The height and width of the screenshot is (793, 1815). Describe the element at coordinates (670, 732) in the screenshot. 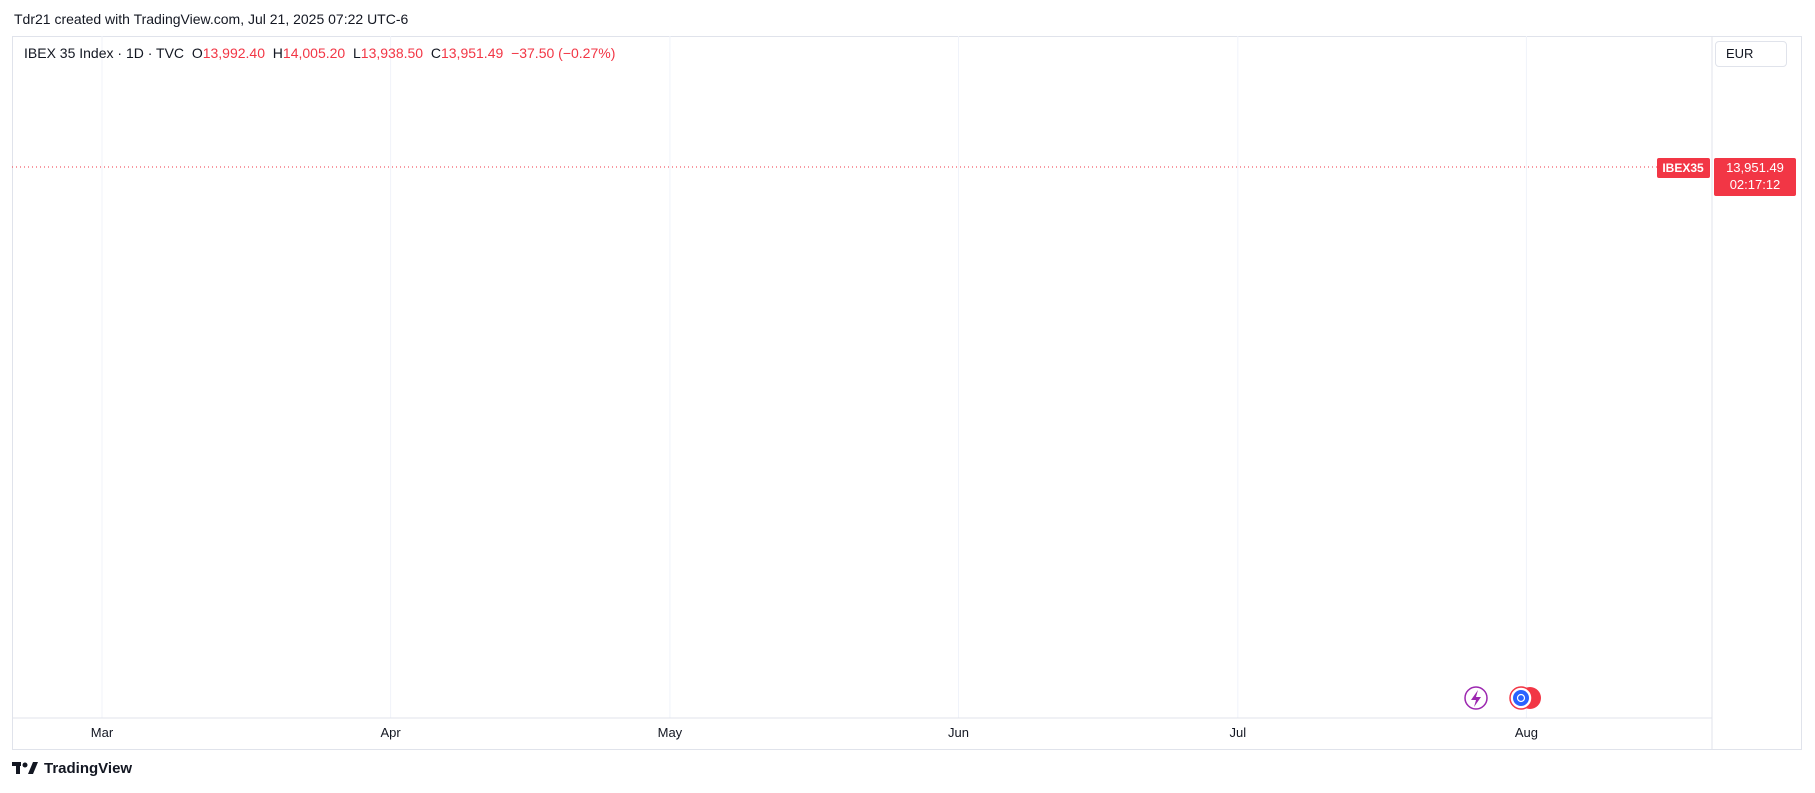

I see `x-tick-label: May` at that location.